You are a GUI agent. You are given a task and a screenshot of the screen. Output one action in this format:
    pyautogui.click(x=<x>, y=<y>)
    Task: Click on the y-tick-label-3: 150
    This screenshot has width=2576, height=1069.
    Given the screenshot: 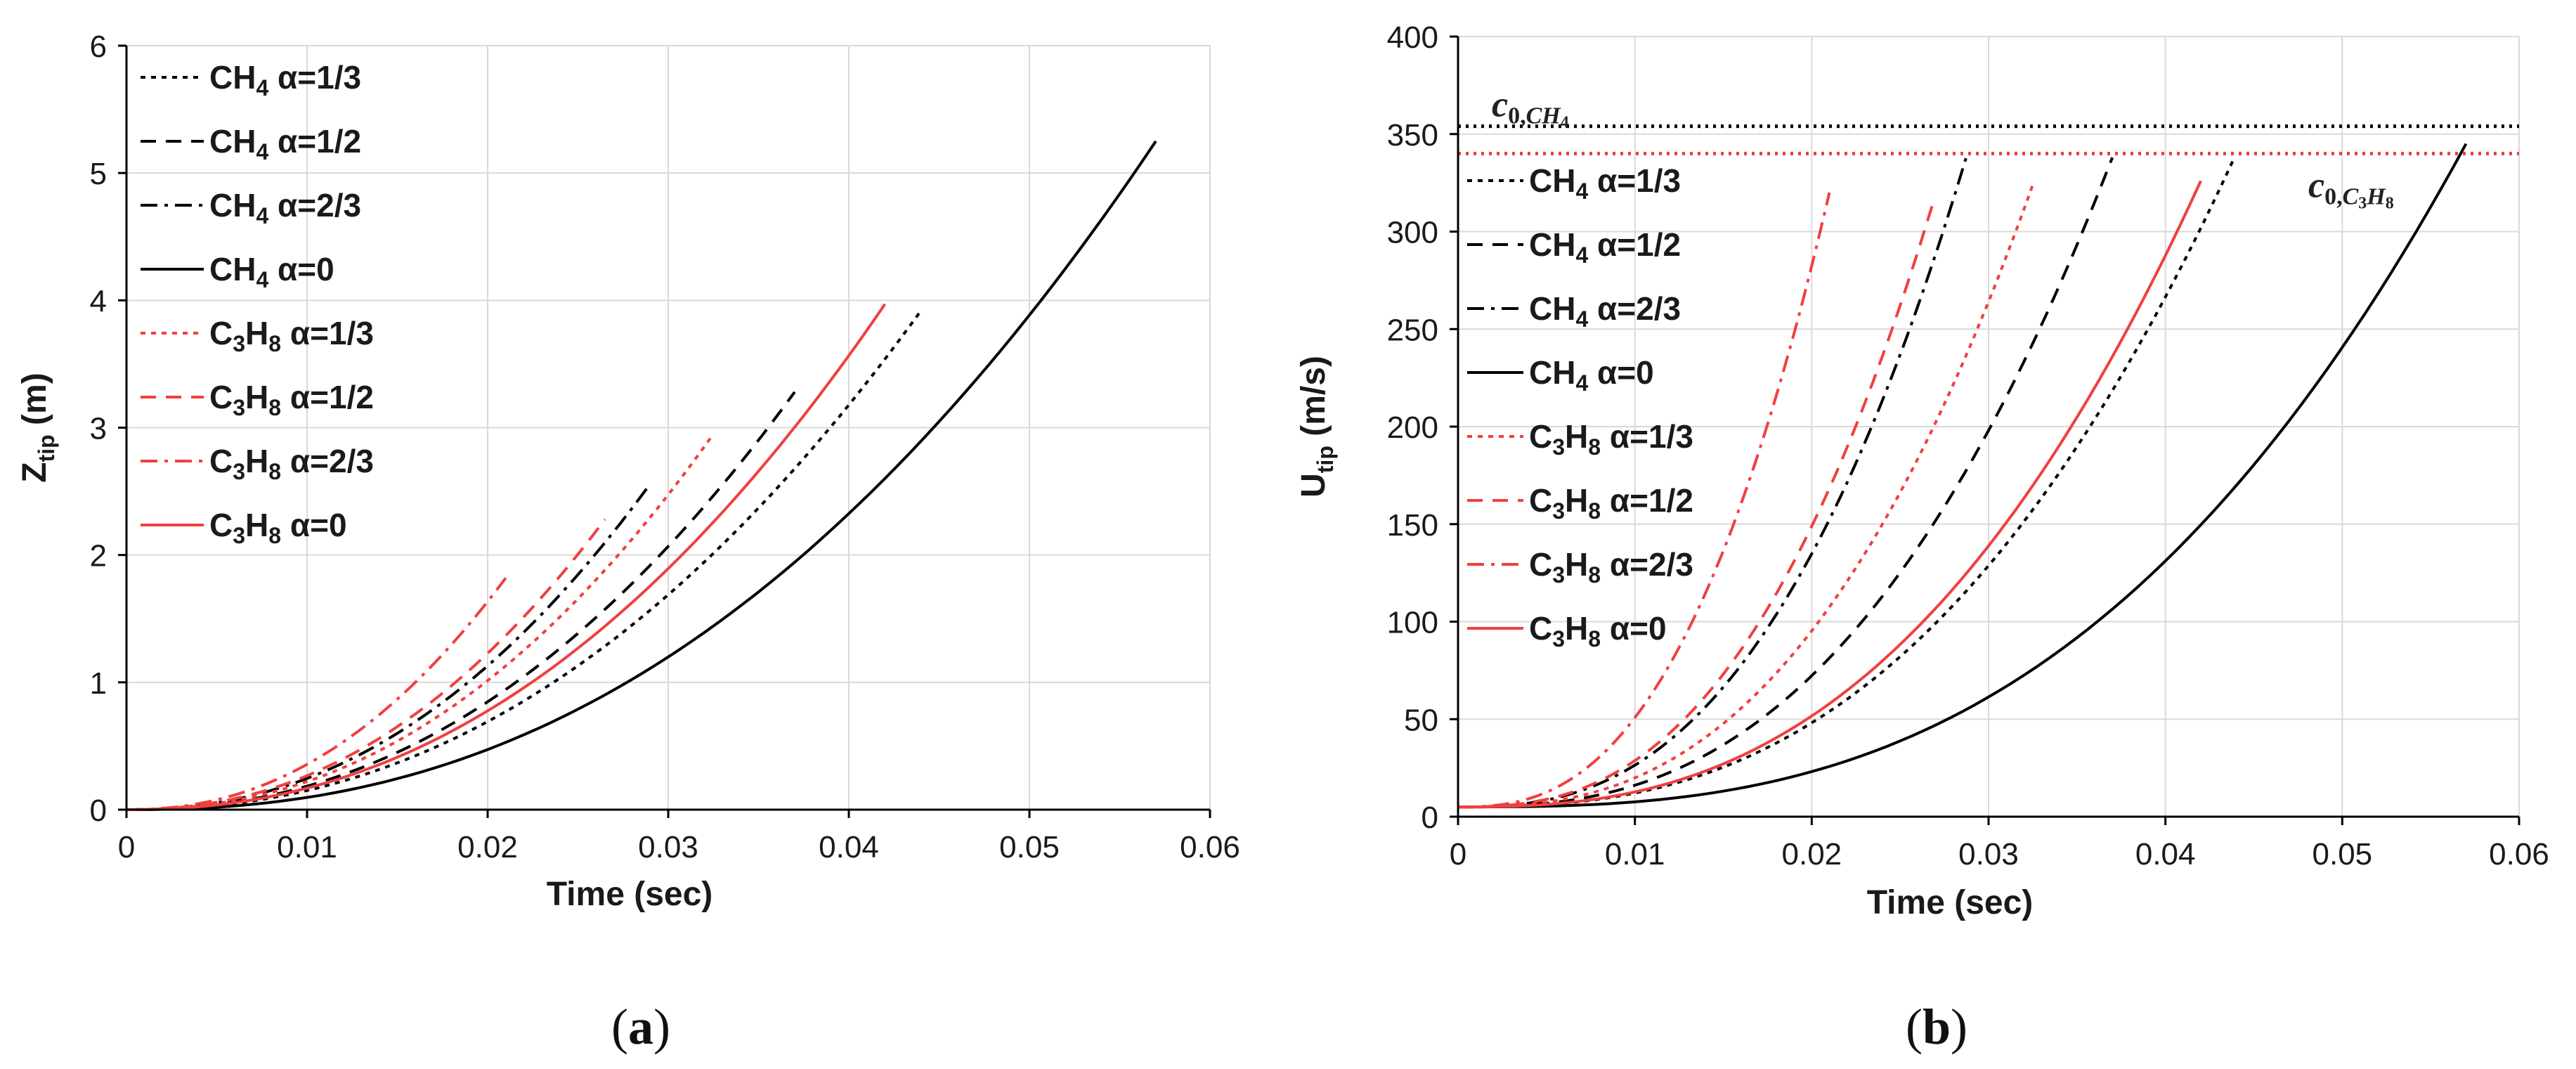 What is the action you would take?
    pyautogui.click(x=1412, y=525)
    